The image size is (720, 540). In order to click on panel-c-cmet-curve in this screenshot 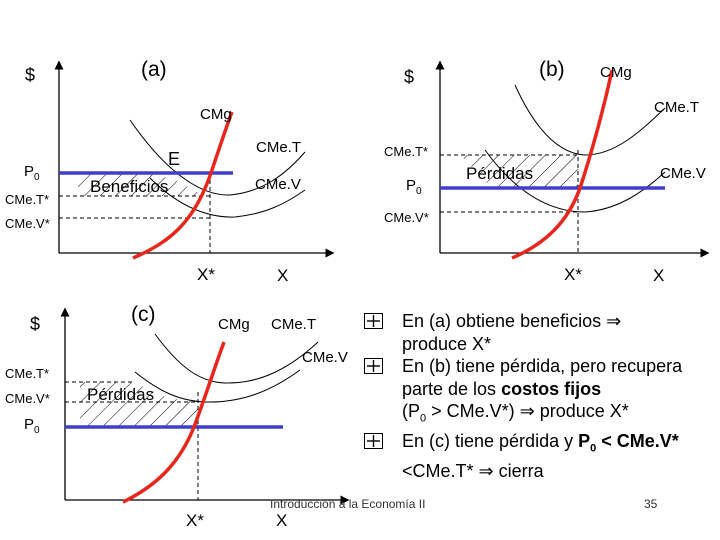, I will do `click(236, 358)`.